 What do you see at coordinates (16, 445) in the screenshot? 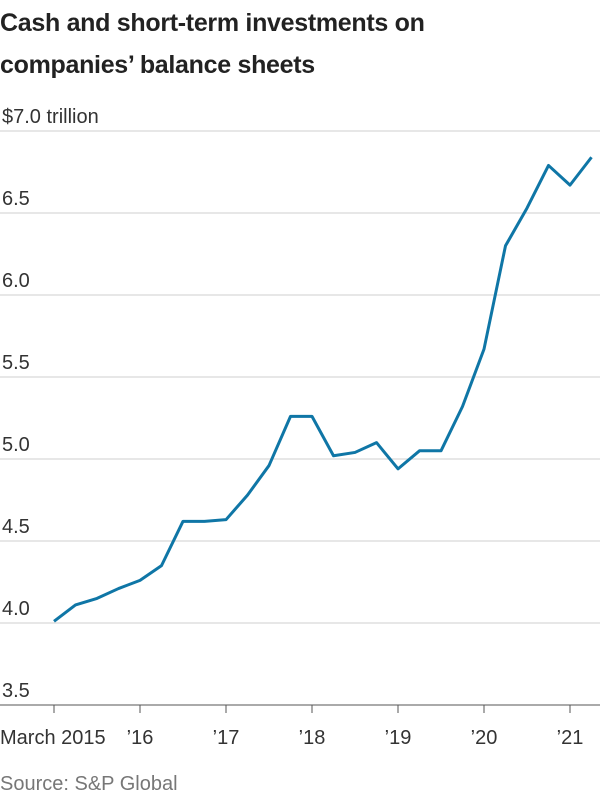
I see `y-tick-label: 5.0` at bounding box center [16, 445].